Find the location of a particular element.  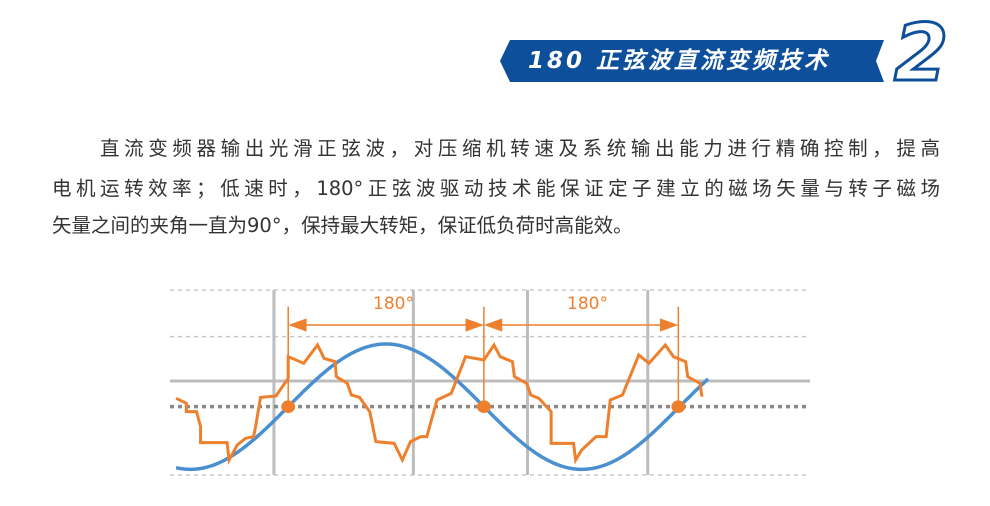

title-banner is located at coordinates (692, 61).